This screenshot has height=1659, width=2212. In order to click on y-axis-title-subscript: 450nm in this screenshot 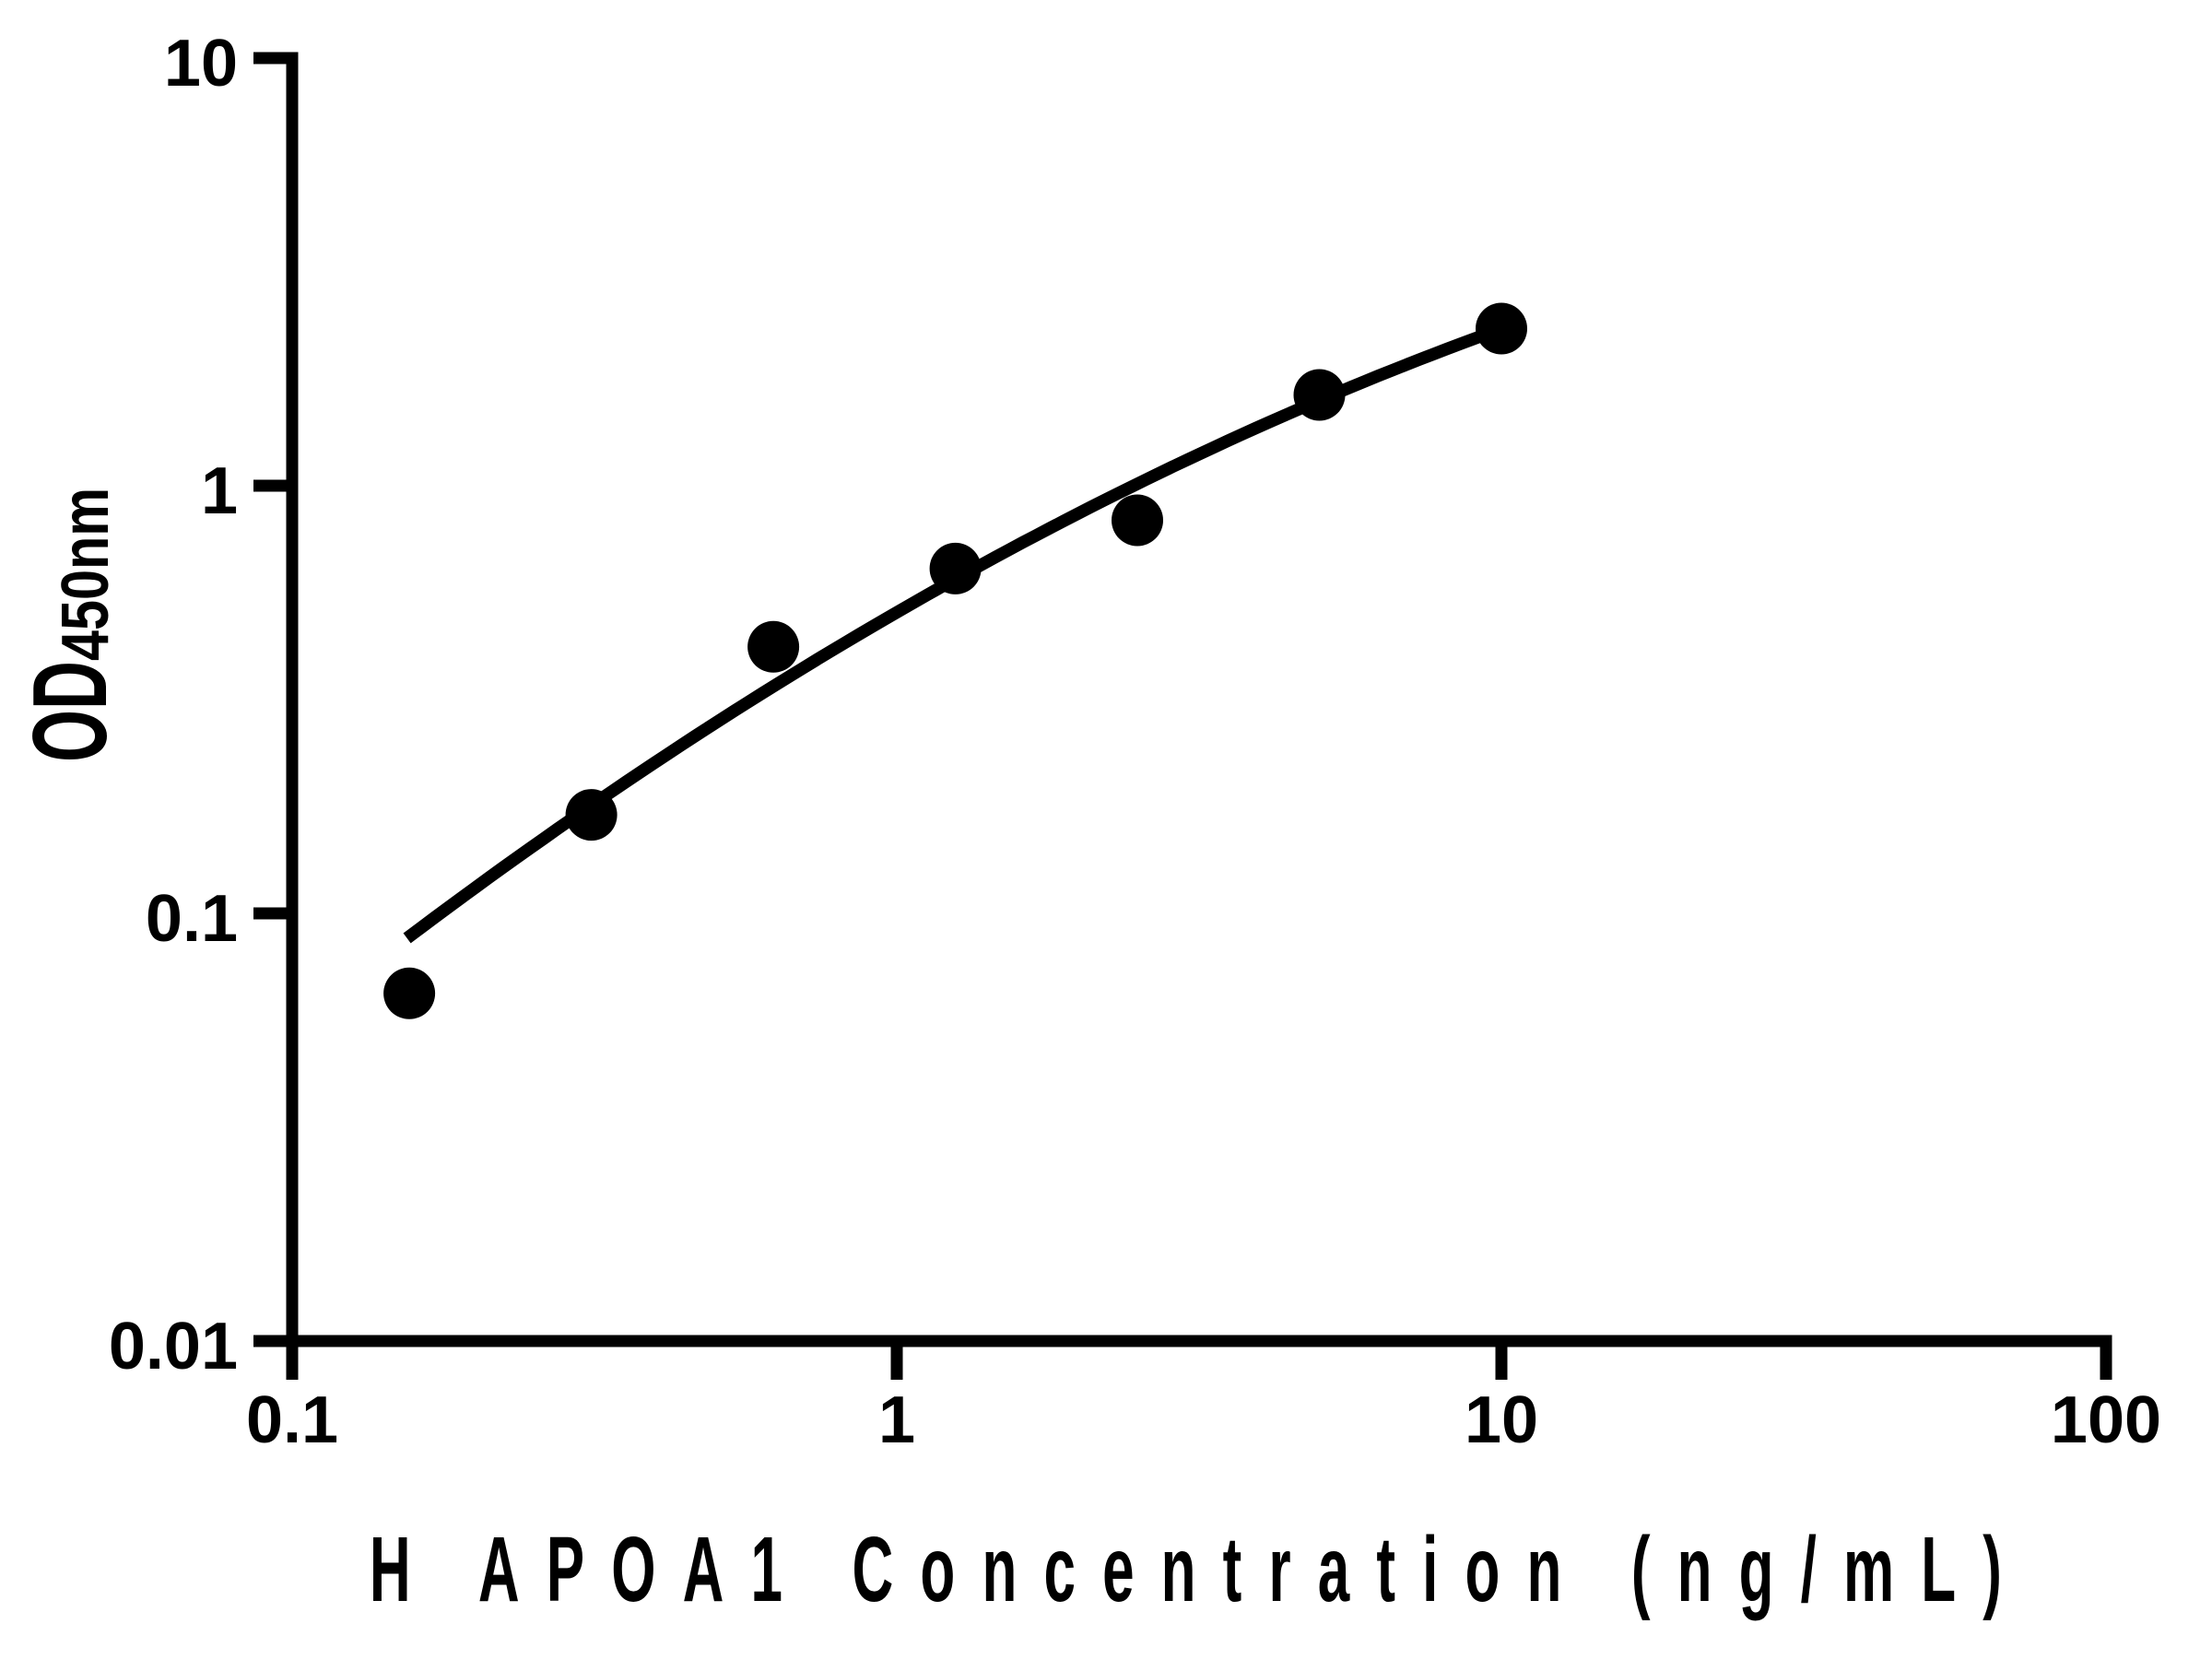, I will do `click(86, 574)`.